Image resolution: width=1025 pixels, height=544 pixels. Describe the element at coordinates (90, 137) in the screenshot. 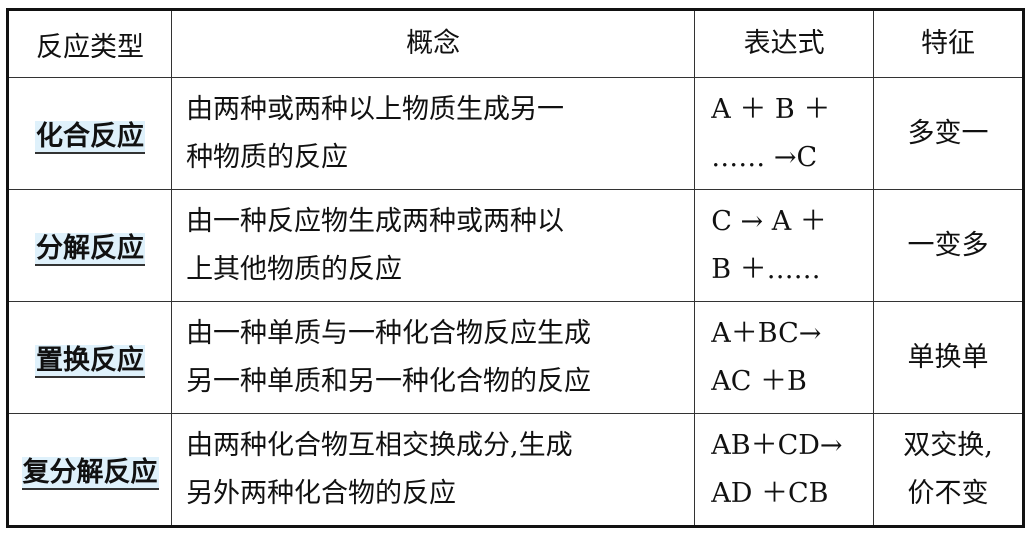

I see `reaction-type: 化合反应` at that location.